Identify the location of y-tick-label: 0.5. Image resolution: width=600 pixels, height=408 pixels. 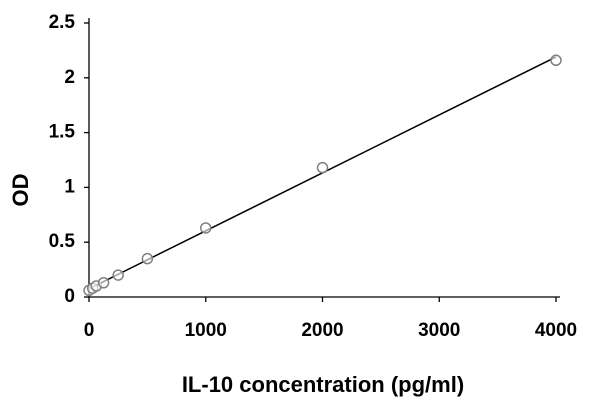
(62, 241).